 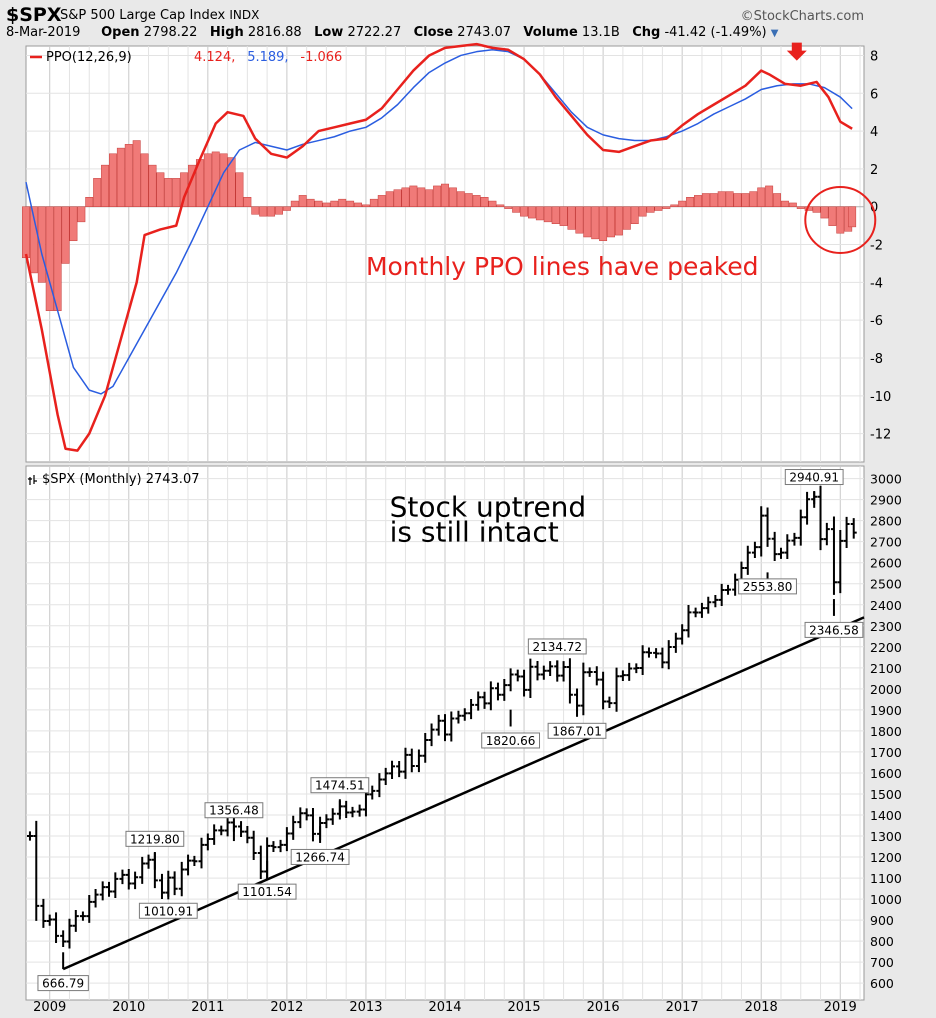 I want to click on ppo-y-tick-label: 8, so click(x=874, y=56).